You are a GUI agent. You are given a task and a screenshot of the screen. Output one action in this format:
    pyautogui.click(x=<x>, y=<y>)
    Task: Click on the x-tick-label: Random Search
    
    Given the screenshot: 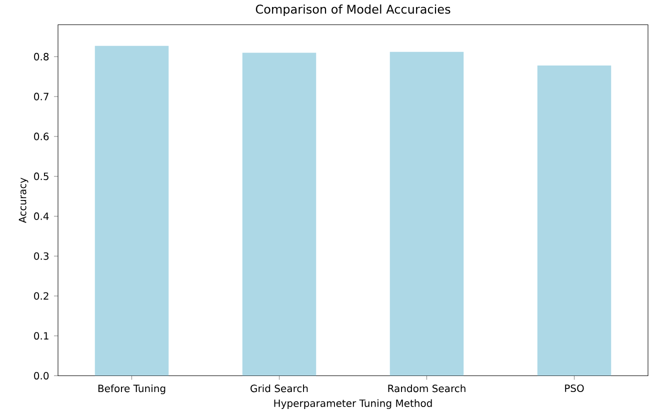 What is the action you would take?
    pyautogui.click(x=427, y=388)
    